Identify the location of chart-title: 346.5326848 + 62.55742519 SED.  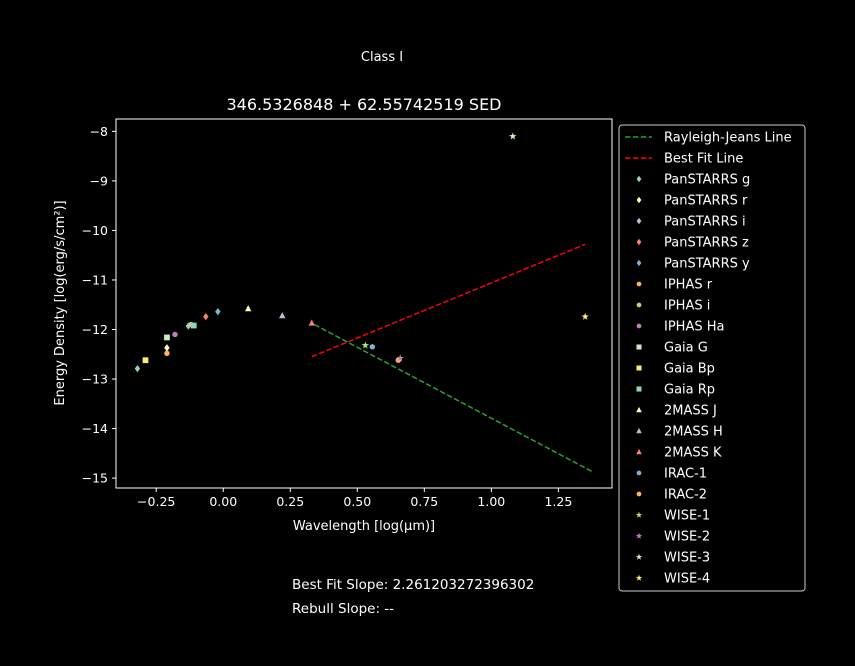
(363, 104).